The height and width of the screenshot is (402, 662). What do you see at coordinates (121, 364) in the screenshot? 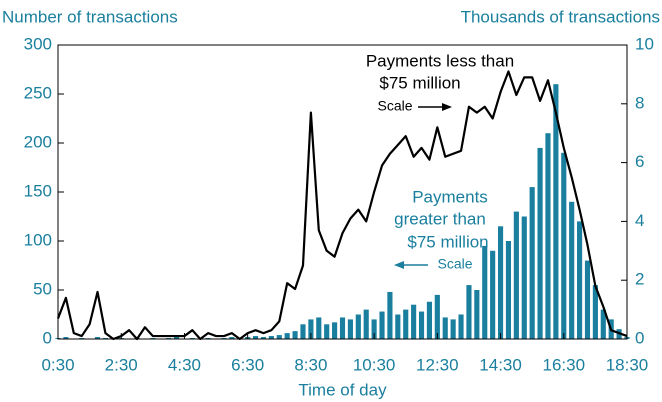
I see `x-tick-label: 2:30` at bounding box center [121, 364].